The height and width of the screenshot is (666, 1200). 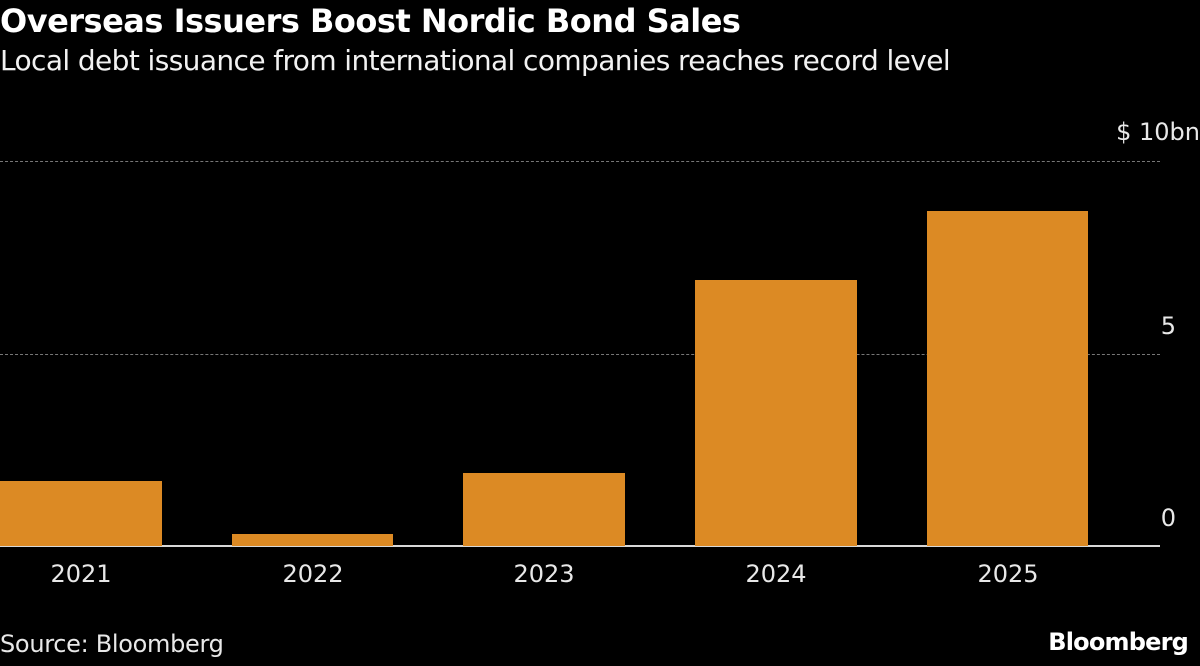 What do you see at coordinates (580, 546) in the screenshot?
I see `x-axis-baseline` at bounding box center [580, 546].